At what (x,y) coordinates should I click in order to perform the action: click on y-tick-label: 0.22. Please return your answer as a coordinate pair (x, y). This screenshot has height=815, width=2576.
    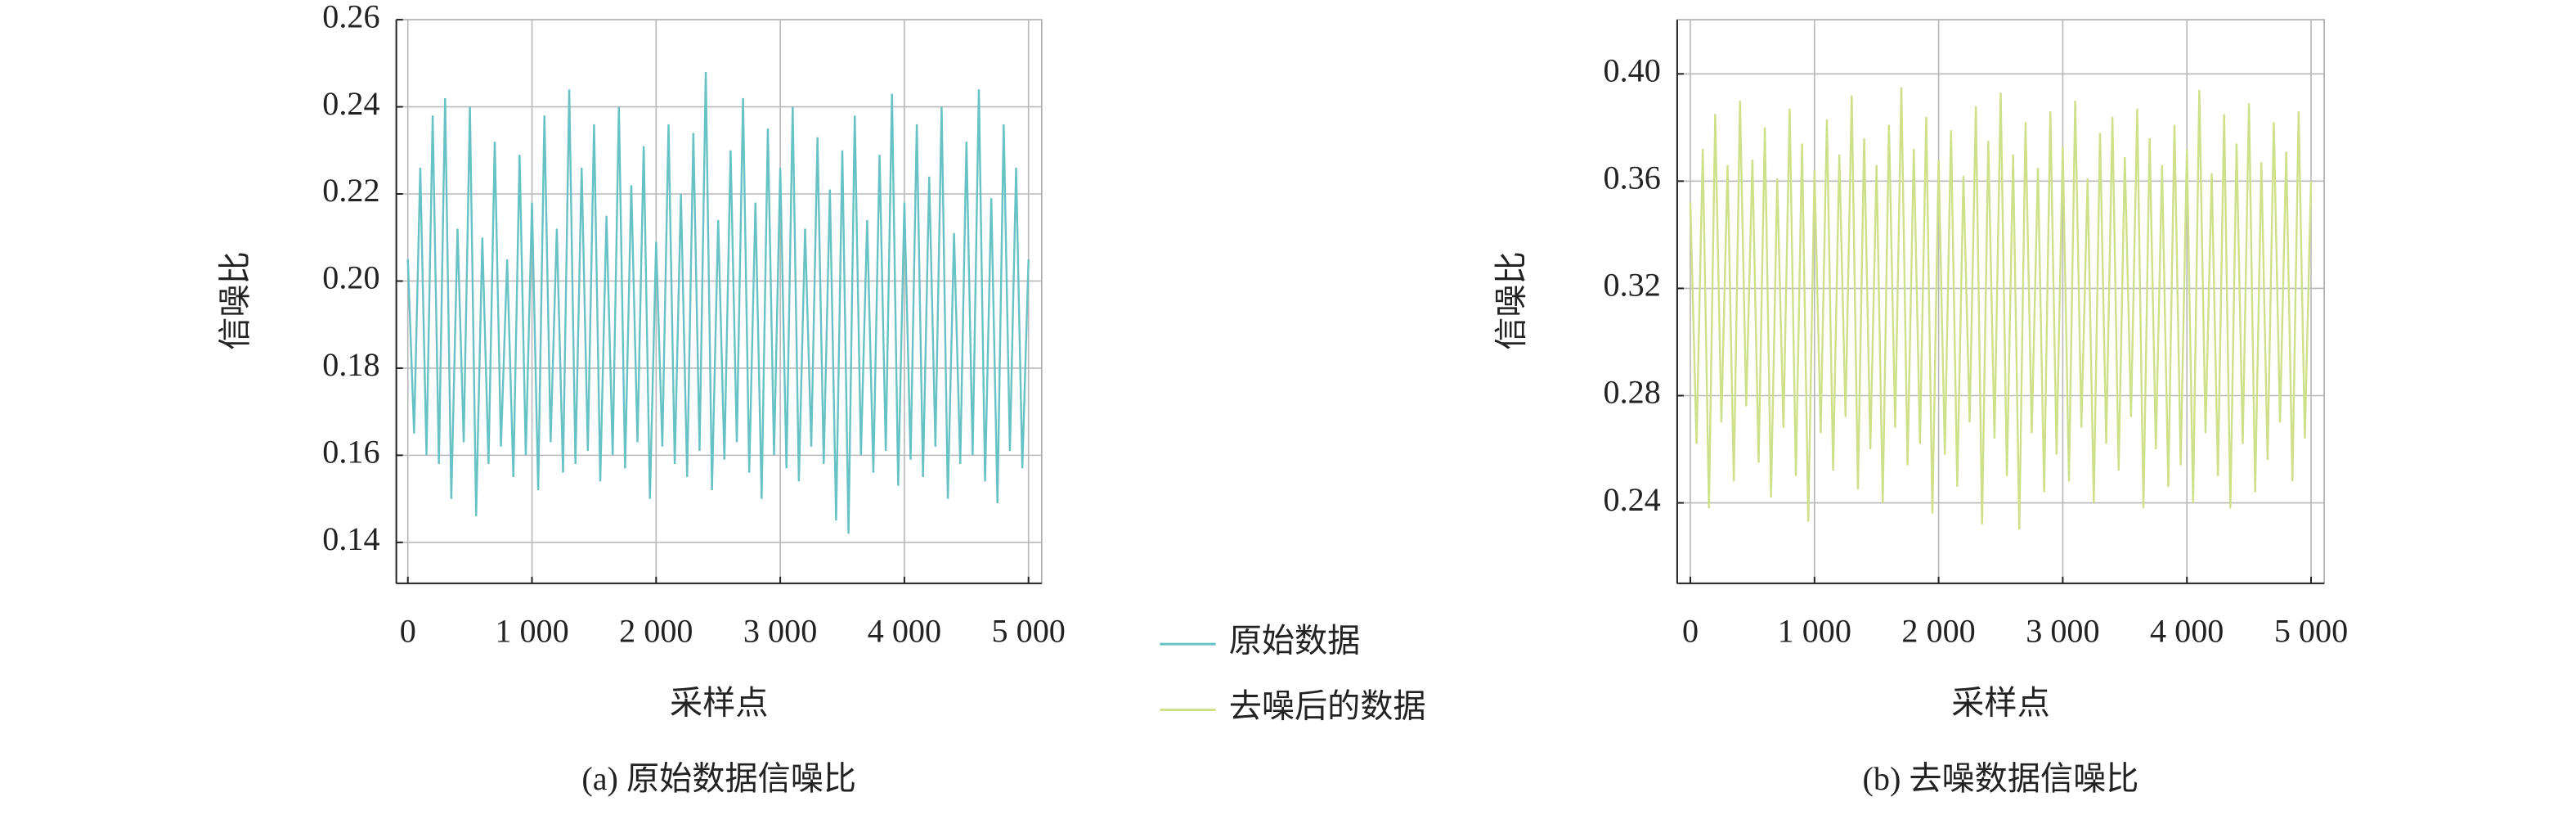
    Looking at the image, I should click on (350, 190).